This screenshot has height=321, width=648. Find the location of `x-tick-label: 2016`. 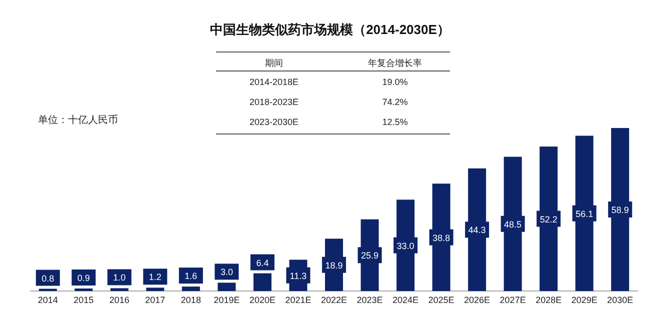

x-tick-label: 2016 is located at coordinates (119, 300).